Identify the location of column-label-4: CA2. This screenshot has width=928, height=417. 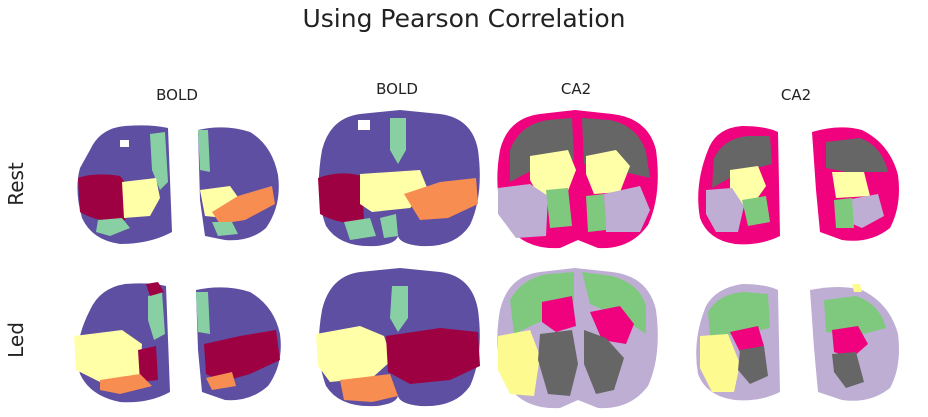
(796, 95).